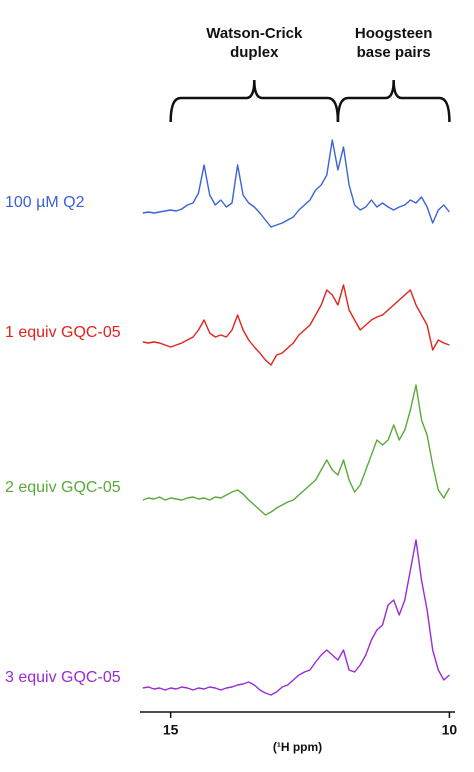  I want to click on series-label: 100 µM Q2, so click(45, 202).